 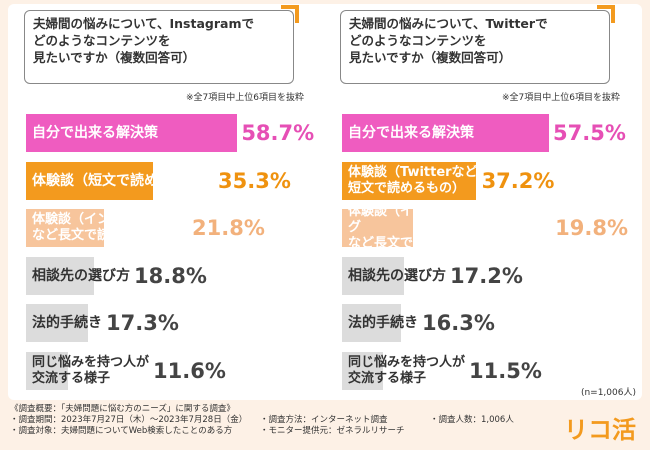 I want to click on footer-heading: 《調査概要：「夫婦問題に悩む方のニーズ」に関する調査》, so click(x=122, y=409).